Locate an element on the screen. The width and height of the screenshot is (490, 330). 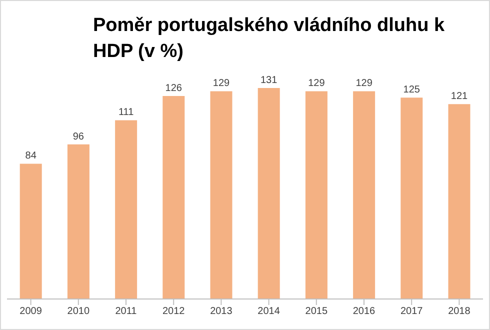
x-tick-label: 2013 is located at coordinates (221, 312).